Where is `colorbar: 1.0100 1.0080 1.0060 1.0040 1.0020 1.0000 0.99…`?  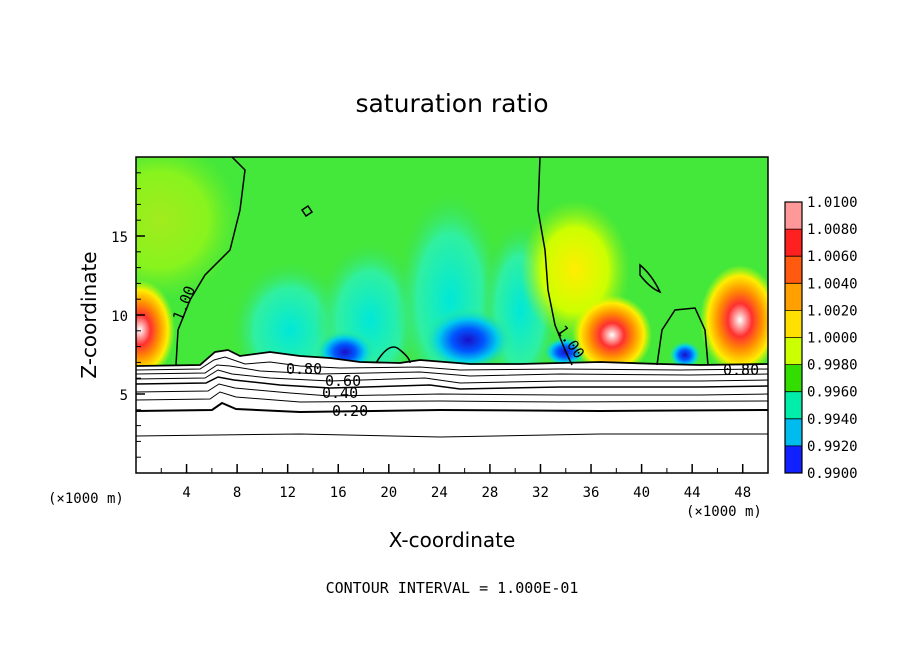
colorbar: 1.0100 1.0080 1.0060 1.0040 1.0020 1.0000 0.99… is located at coordinates (821, 338).